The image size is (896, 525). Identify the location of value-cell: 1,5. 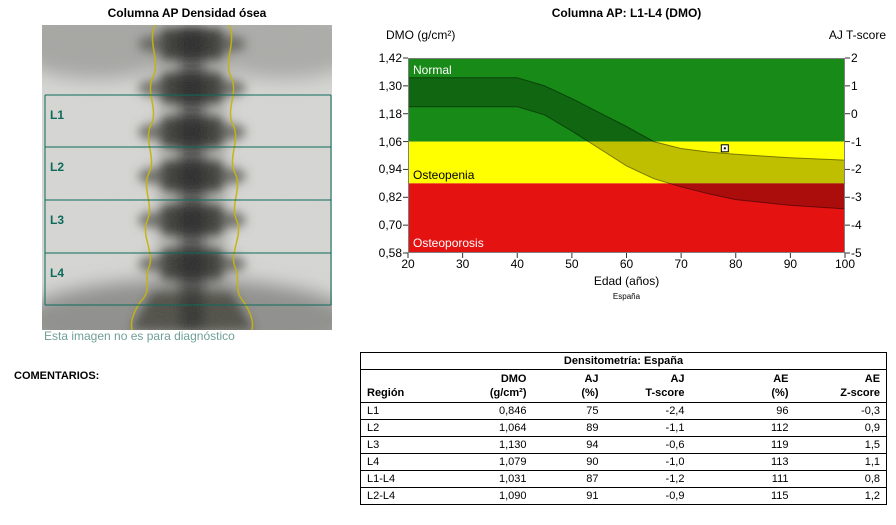
(840, 445).